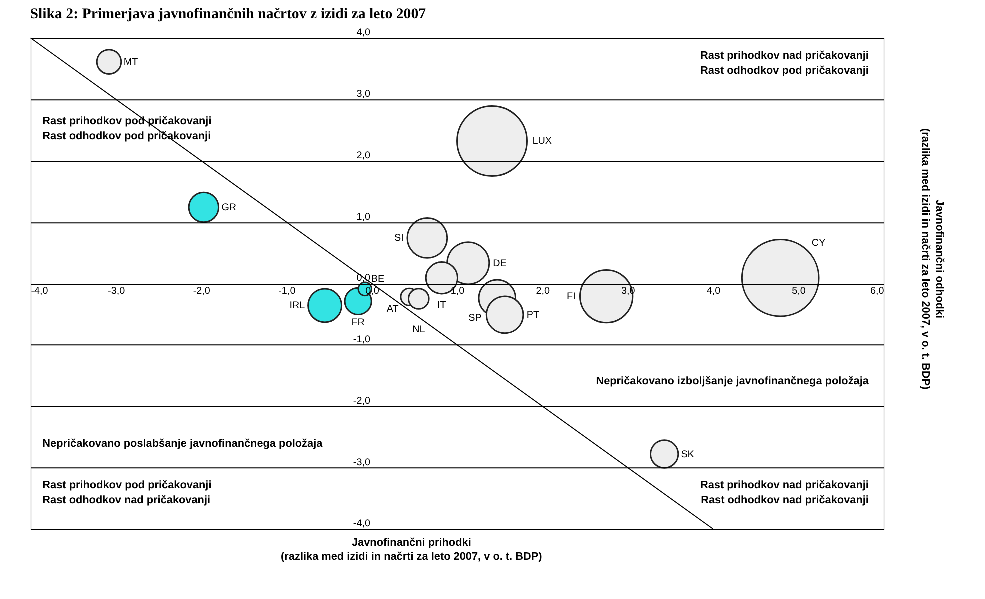 This screenshot has width=985, height=599. Describe the element at coordinates (183, 444) in the screenshot. I see `annotation: Nepričakovano poslabšanje javnofinančnega položaja` at that location.